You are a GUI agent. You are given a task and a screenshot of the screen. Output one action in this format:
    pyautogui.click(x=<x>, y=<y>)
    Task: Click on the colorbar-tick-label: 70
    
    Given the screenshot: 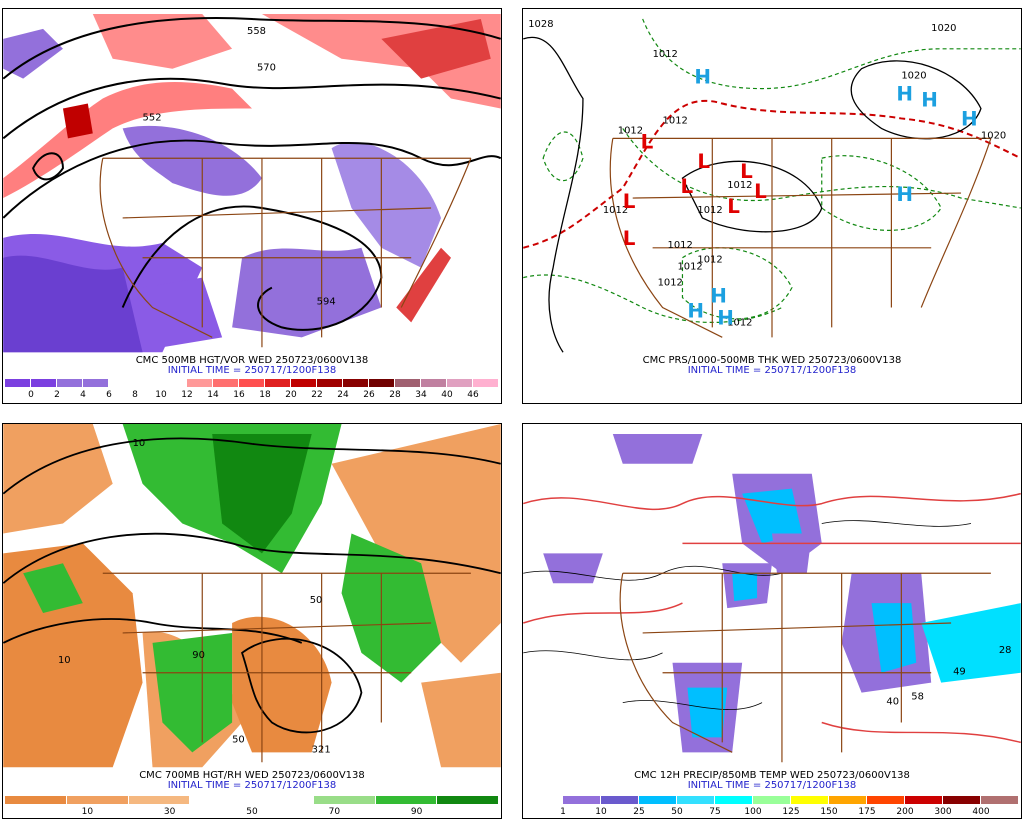 What is the action you would take?
    pyautogui.click(x=334, y=812)
    